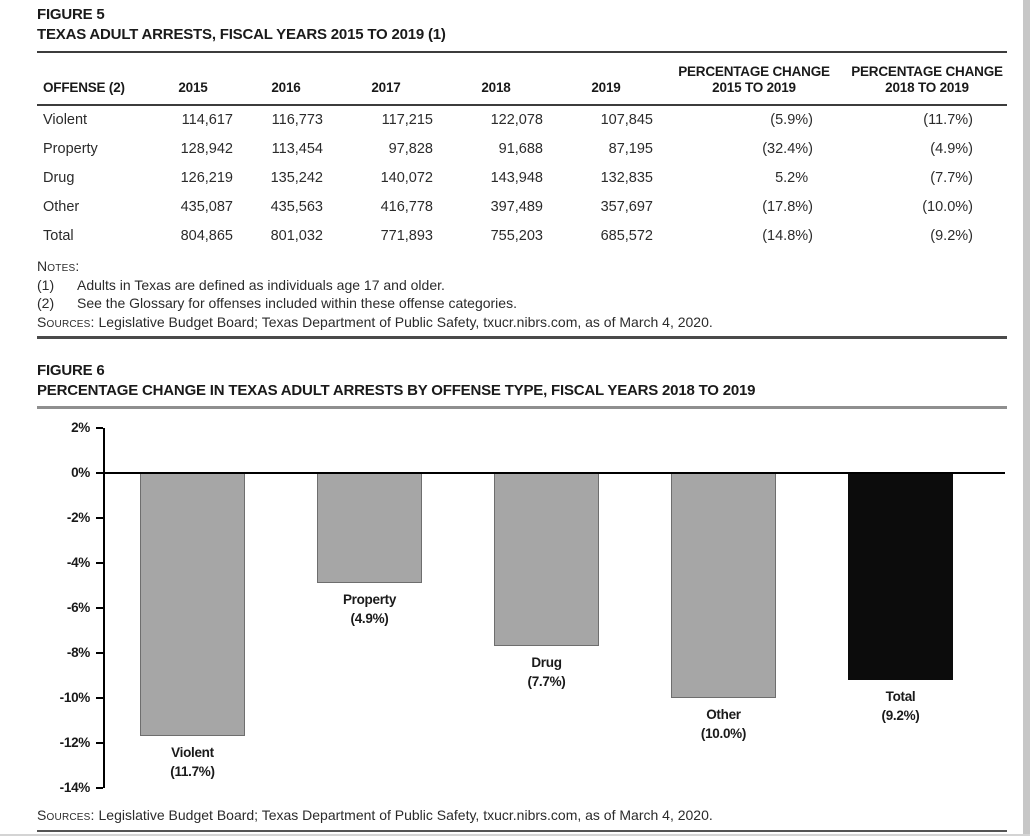 This screenshot has width=1030, height=836. Describe the element at coordinates (900, 576) in the screenshot. I see `bar-total` at that location.